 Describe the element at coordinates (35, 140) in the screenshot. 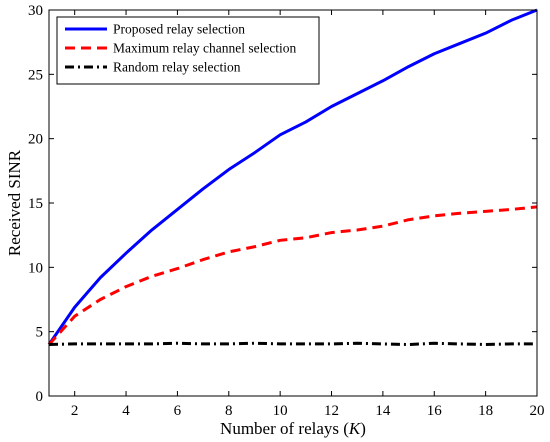

I see `y-tick-label: 20` at that location.